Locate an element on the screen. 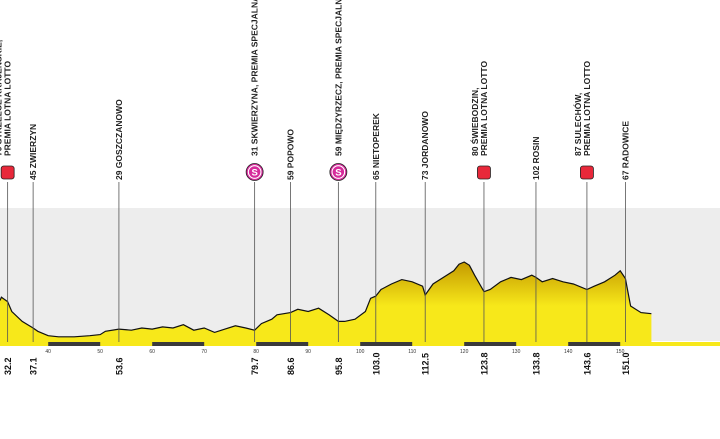 Image resolution: width=720 pixels, height=439 pixels. waypoint-name-label: 31 SKWIERZYNA, PREMIA SPECJALNA is located at coordinates (255, 78).